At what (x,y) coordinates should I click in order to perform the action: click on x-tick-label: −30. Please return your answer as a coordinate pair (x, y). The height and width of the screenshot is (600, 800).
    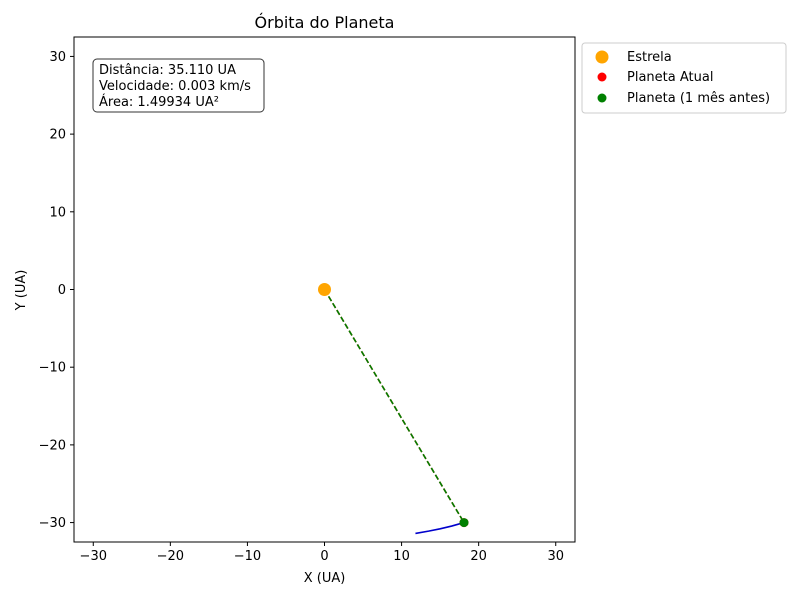
    Looking at the image, I should click on (93, 556).